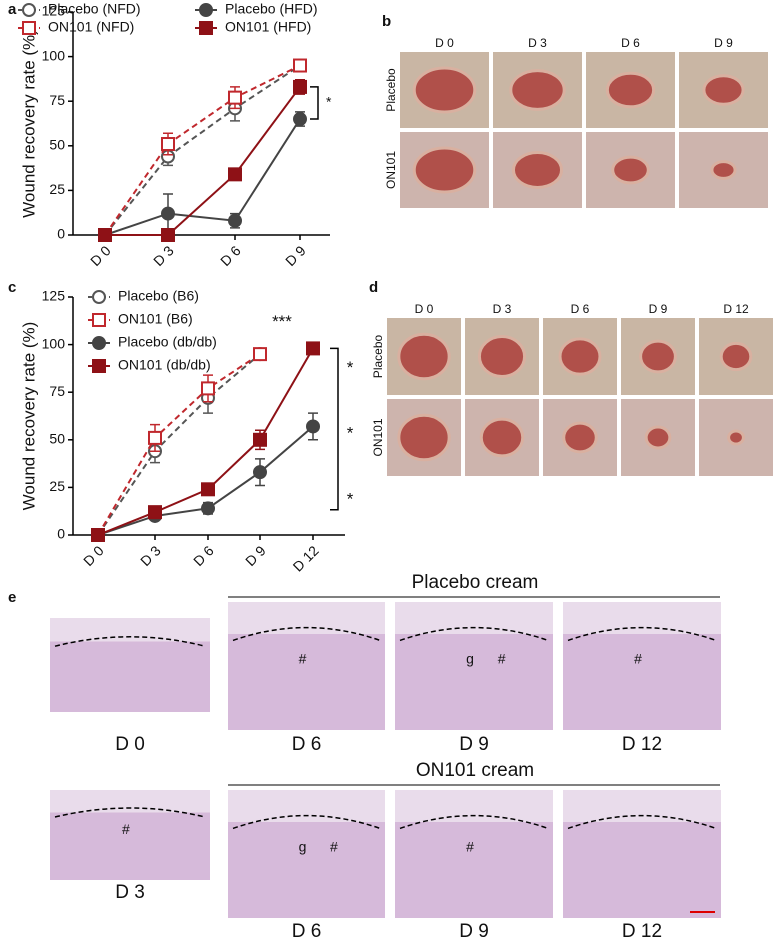 The height and width of the screenshot is (941, 778). I want to click on legend-label: ON101 (HFD), so click(268, 27).